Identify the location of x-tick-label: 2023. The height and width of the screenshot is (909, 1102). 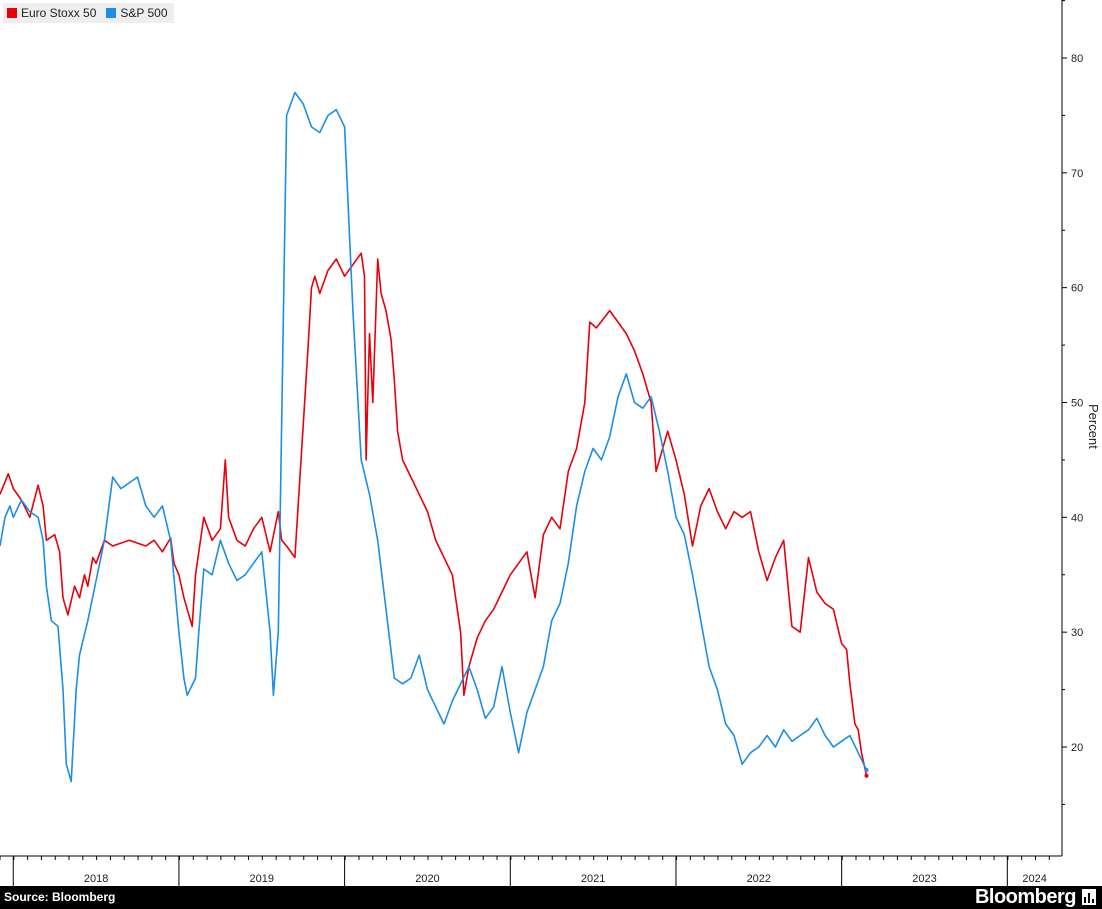
(924, 879).